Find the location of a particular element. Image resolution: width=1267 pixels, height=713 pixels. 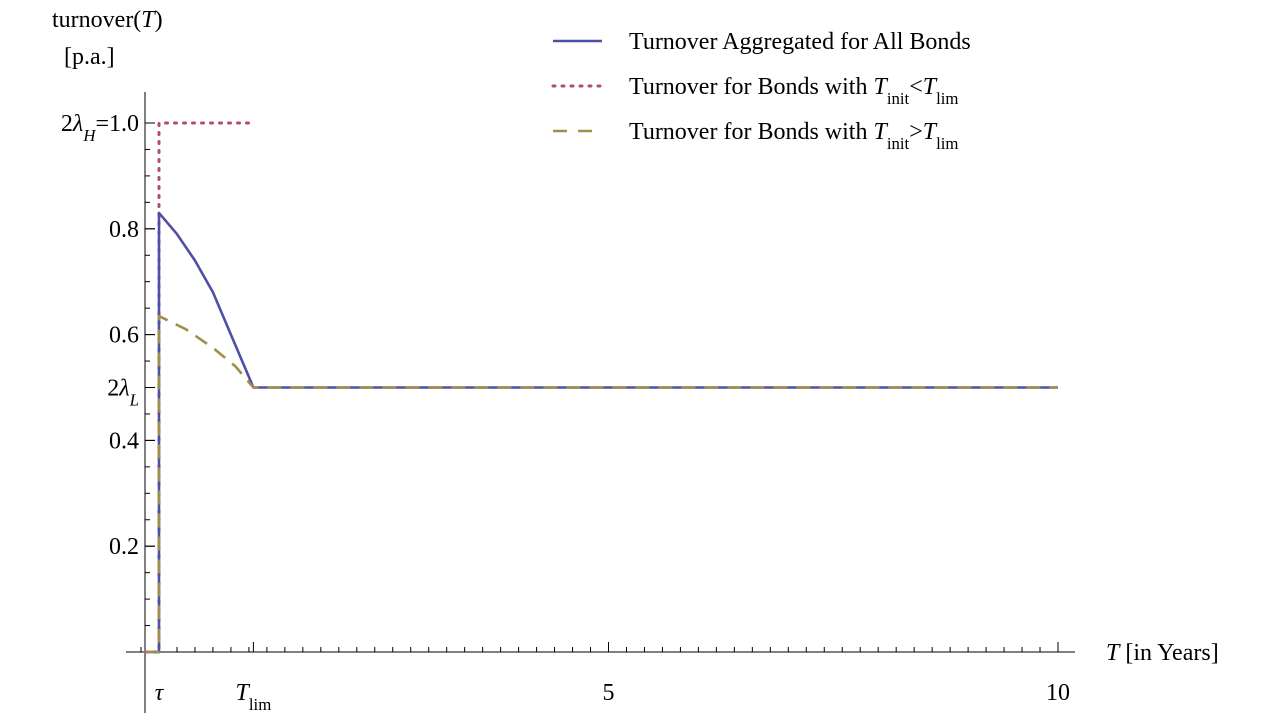

x-tick-label: 10 is located at coordinates (1058, 693).